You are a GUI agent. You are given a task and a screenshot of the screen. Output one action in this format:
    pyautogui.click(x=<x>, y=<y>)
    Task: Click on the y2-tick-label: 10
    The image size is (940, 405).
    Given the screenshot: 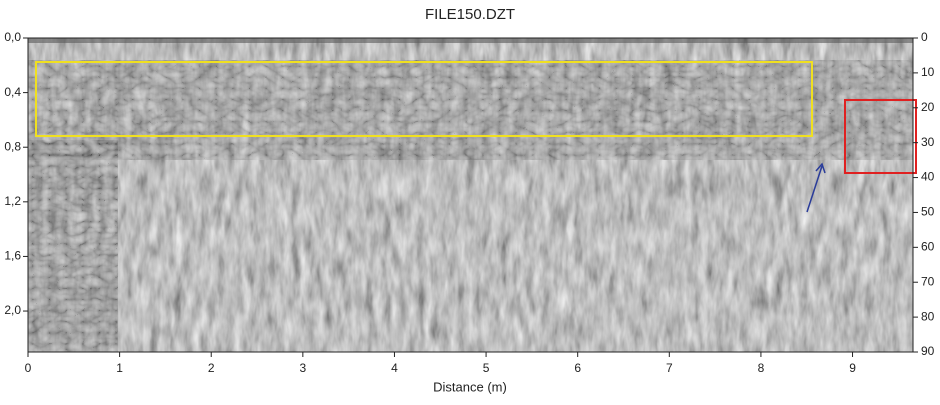 What is the action you would take?
    pyautogui.click(x=928, y=72)
    